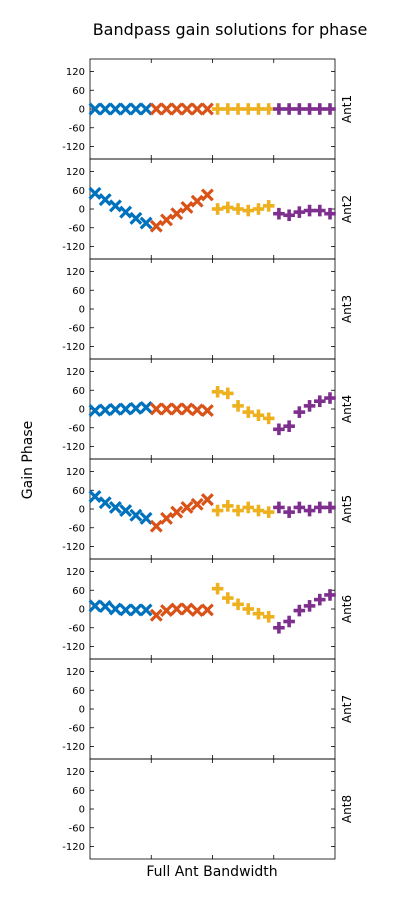 This screenshot has width=400, height=900. I want to click on antenna-label: Ant1, so click(347, 109).